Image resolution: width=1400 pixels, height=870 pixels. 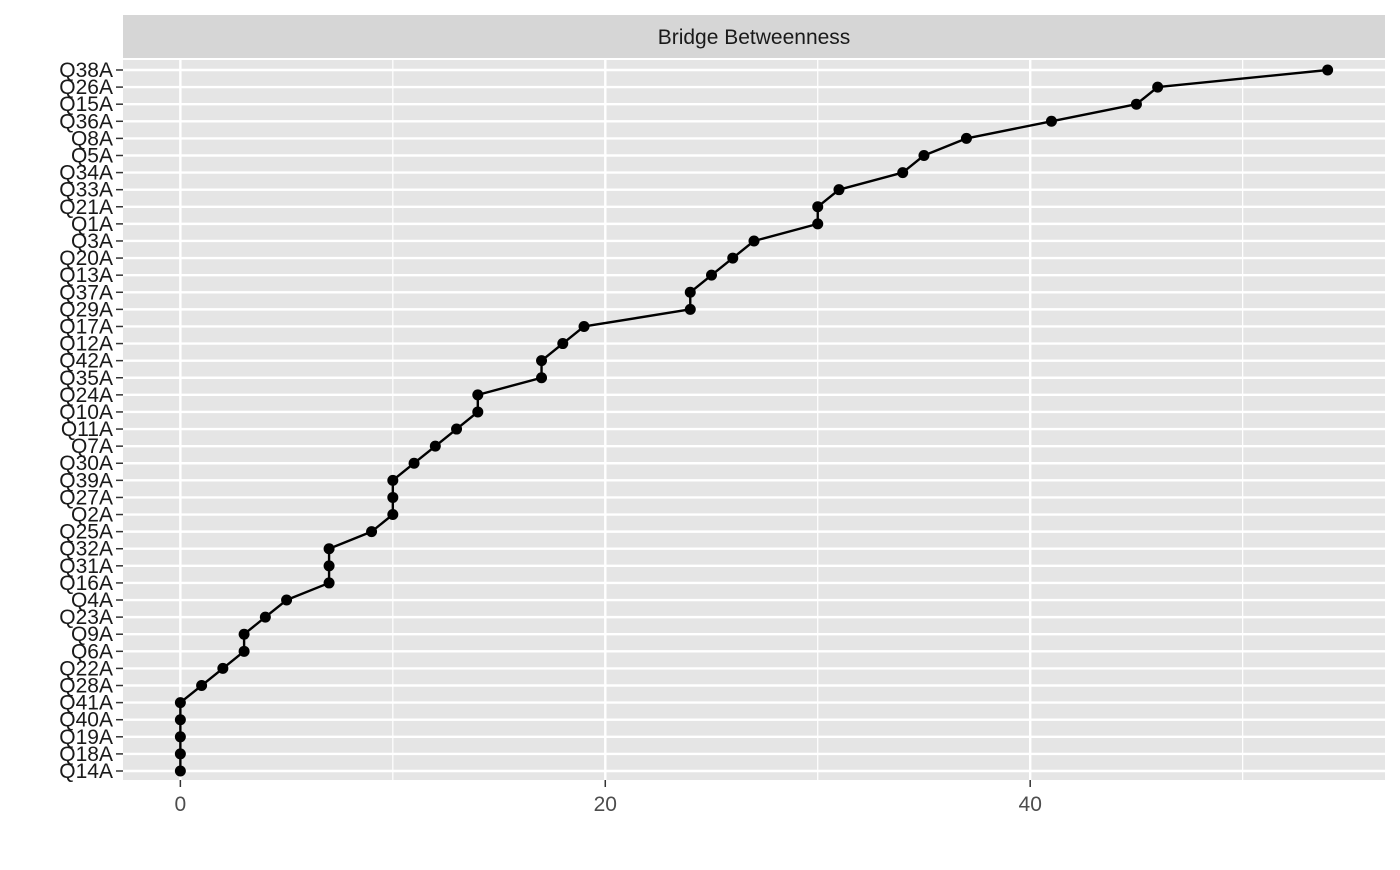 What do you see at coordinates (92, 241) in the screenshot?
I see `y-tick-label: Q3A` at bounding box center [92, 241].